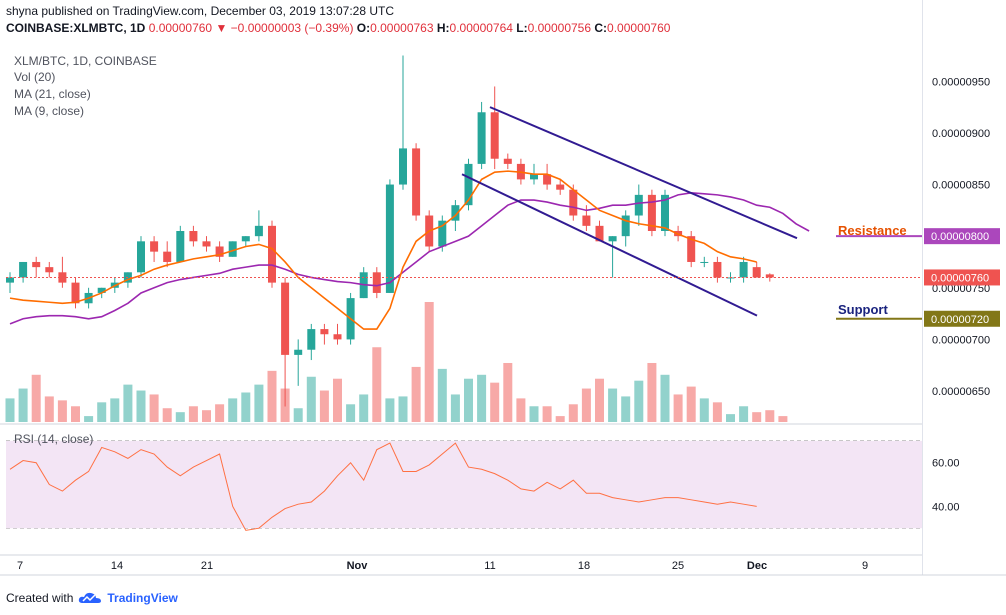 This screenshot has height=615, width=1006. What do you see at coordinates (117, 566) in the screenshot?
I see `x-tick-label: 14` at bounding box center [117, 566].